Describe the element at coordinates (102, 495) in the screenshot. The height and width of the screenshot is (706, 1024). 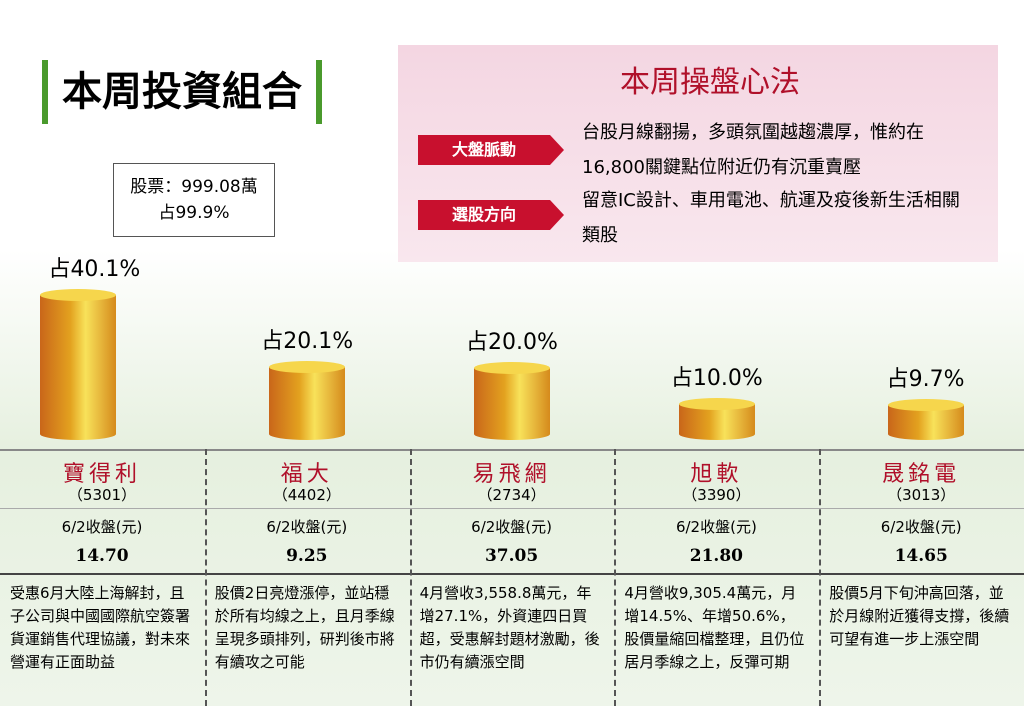
I see `stock-code: （5301）` at that location.